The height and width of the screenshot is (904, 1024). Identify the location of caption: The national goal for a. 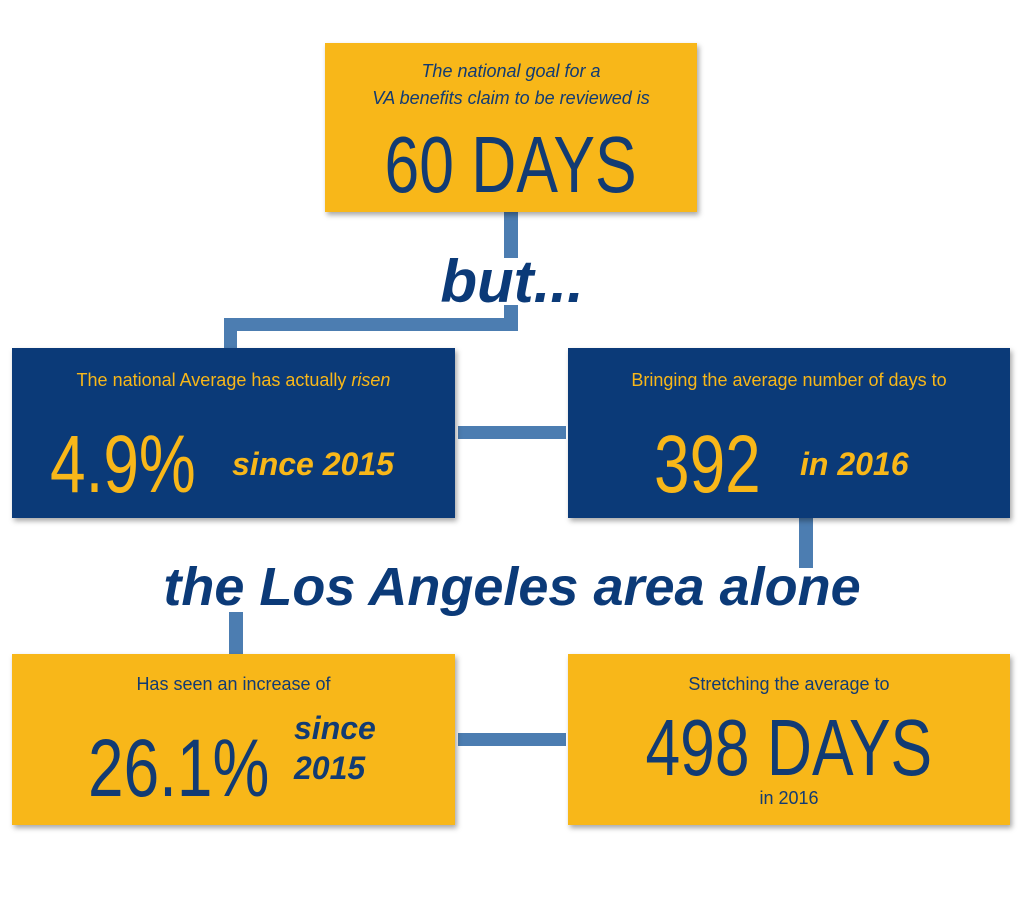
(511, 71).